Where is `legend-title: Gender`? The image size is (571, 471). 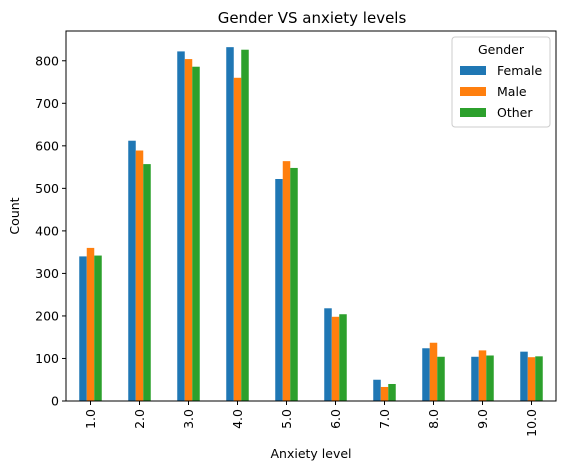
legend-title: Gender is located at coordinates (501, 49).